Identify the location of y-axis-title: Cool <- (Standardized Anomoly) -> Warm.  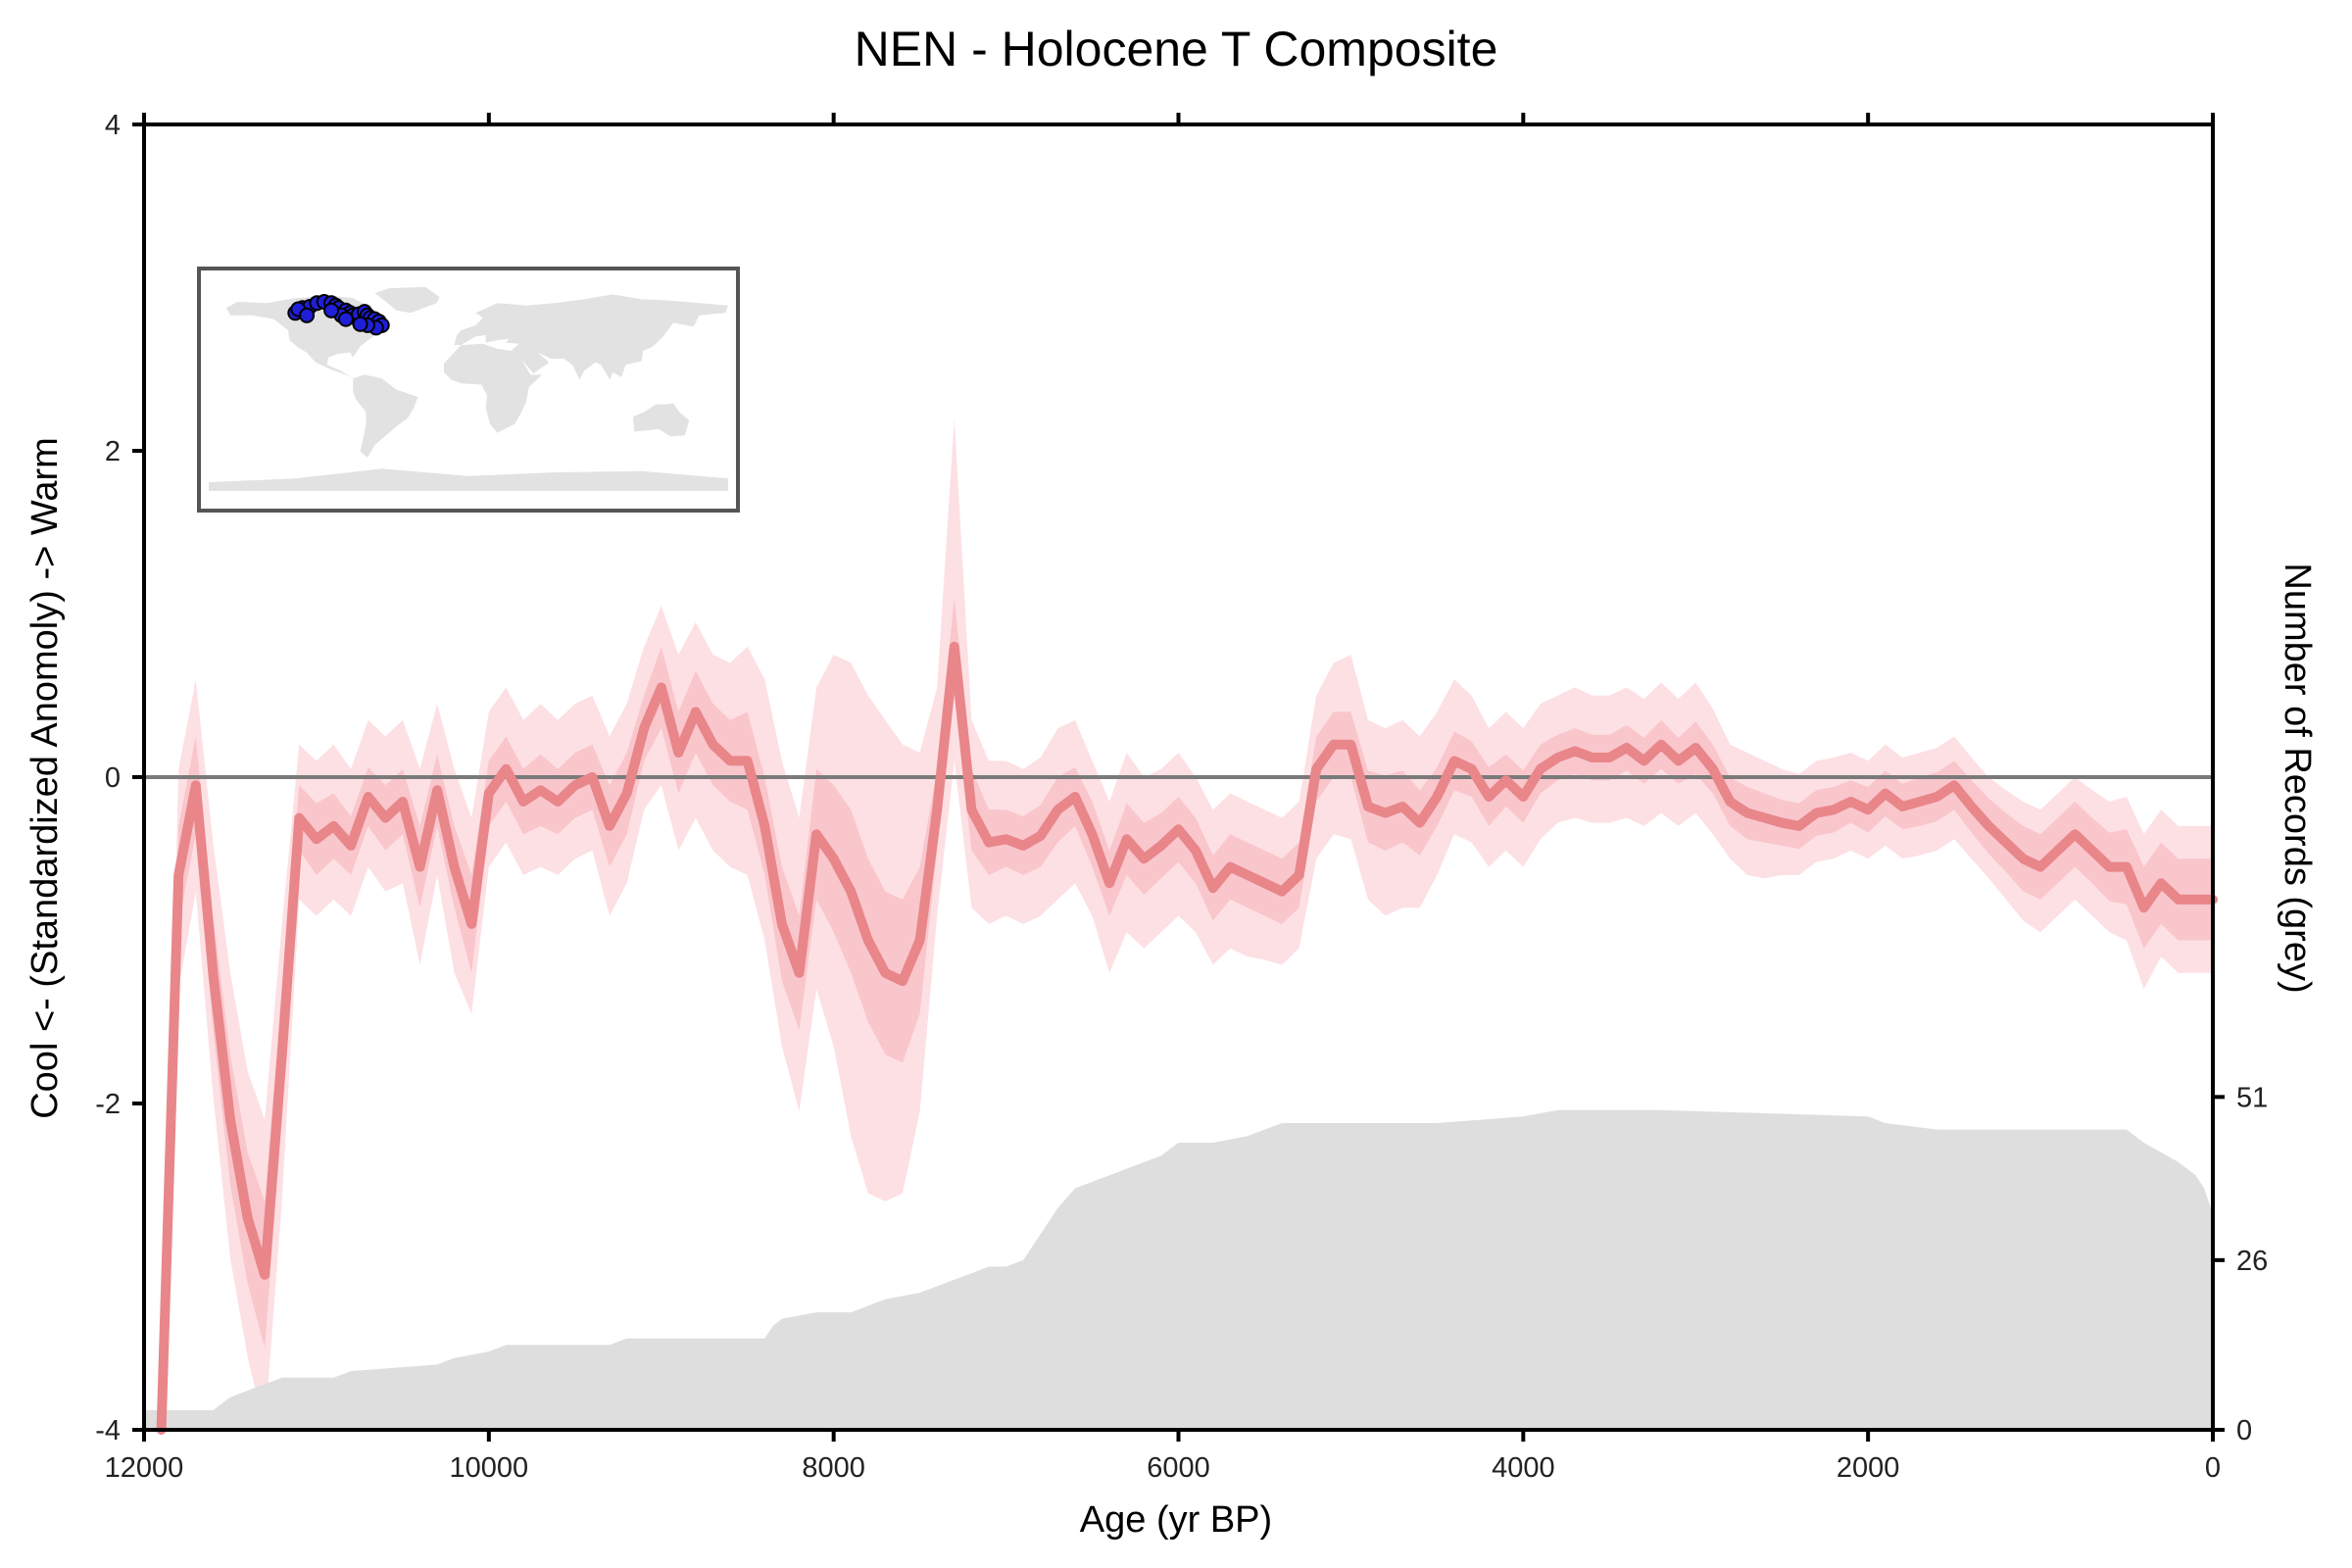
(45, 778).